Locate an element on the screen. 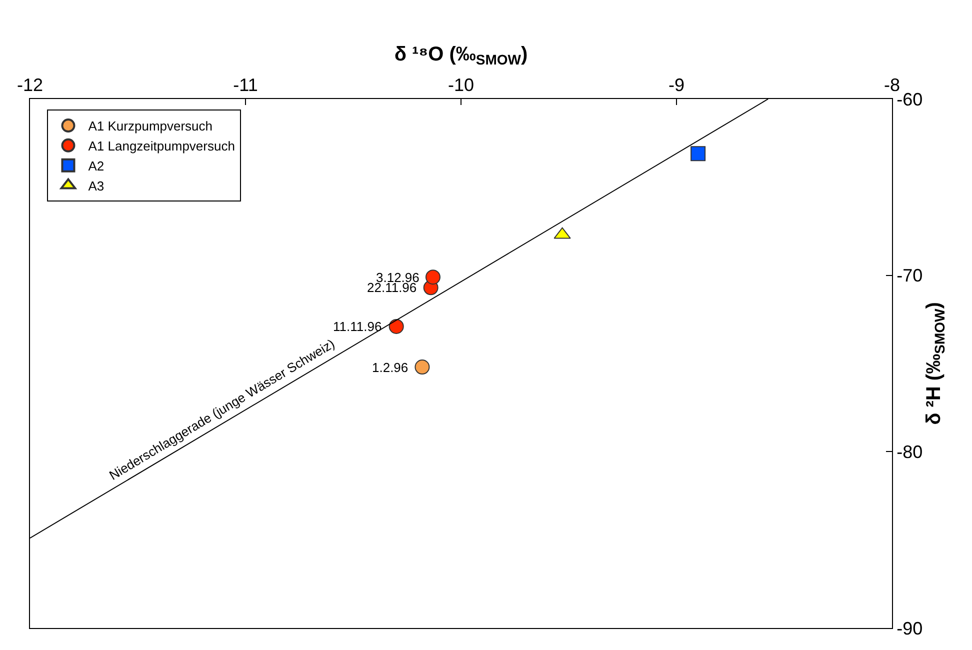  y-tick-label: -90 is located at coordinates (909, 628).